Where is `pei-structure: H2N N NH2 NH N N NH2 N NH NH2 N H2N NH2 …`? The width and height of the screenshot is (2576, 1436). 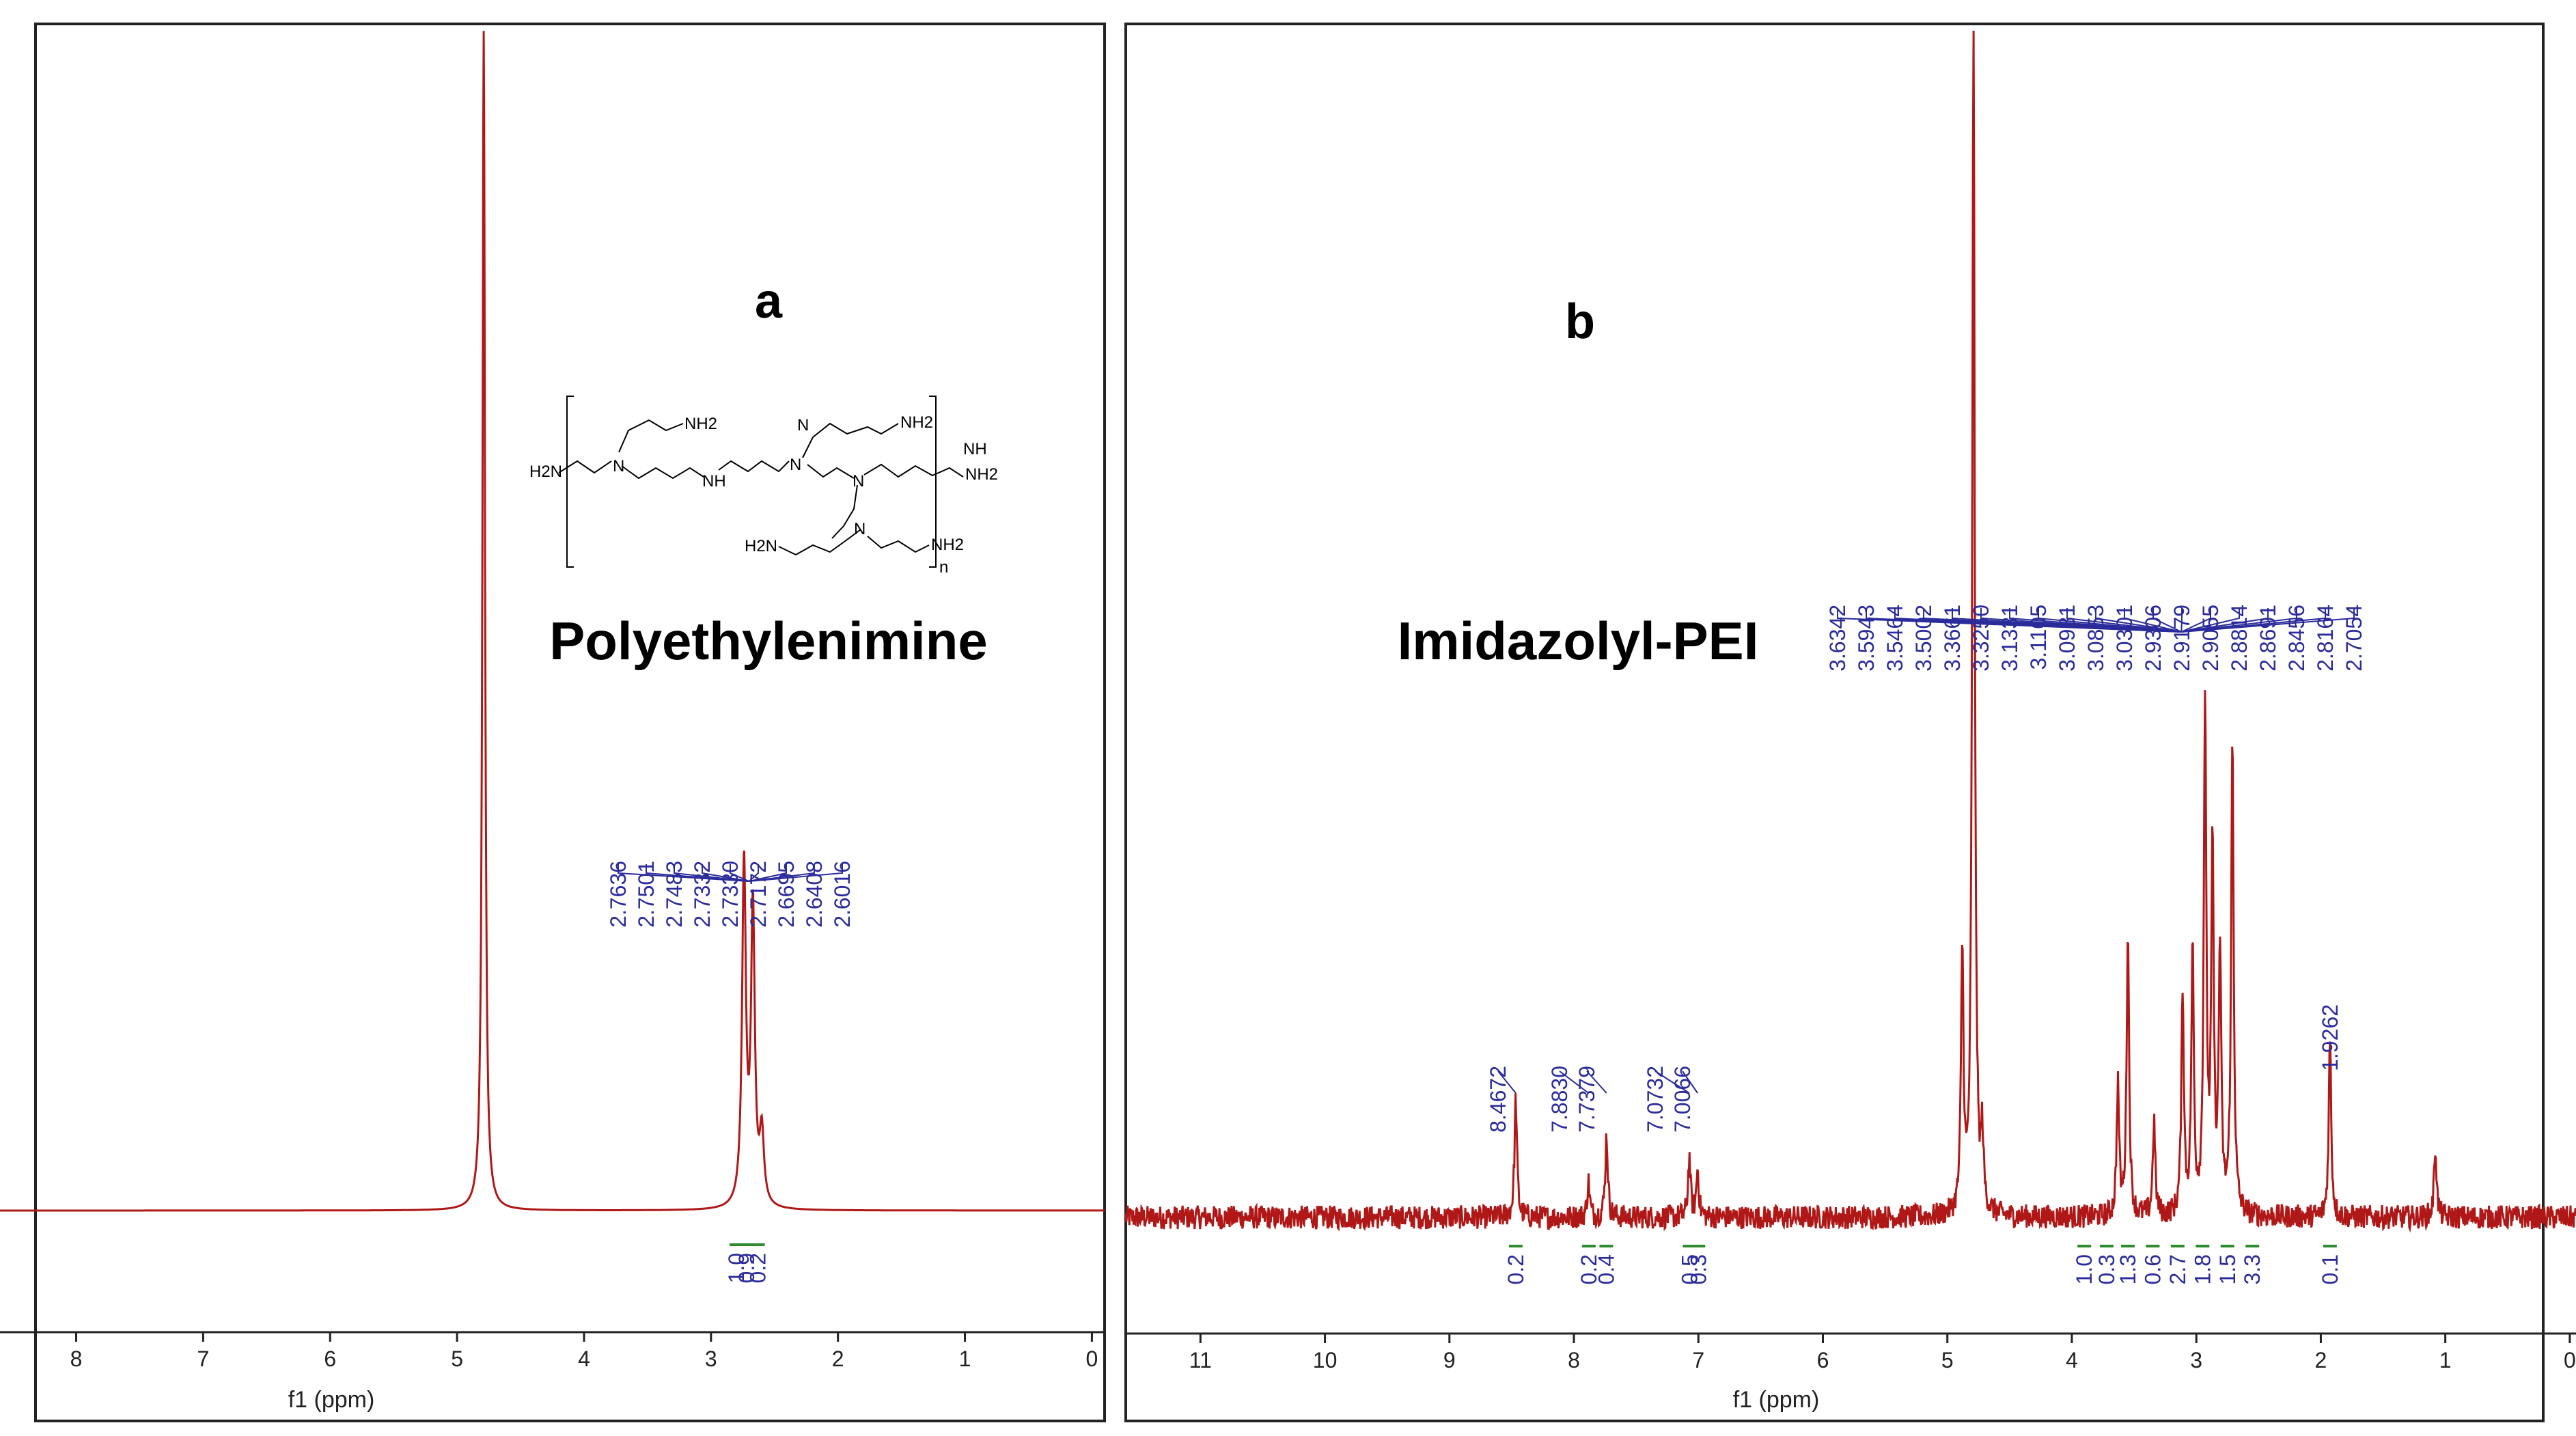
pei-structure: H2N N NH2 NH N N NH2 N NH NH2 N H2N NH2 … is located at coordinates (763, 487).